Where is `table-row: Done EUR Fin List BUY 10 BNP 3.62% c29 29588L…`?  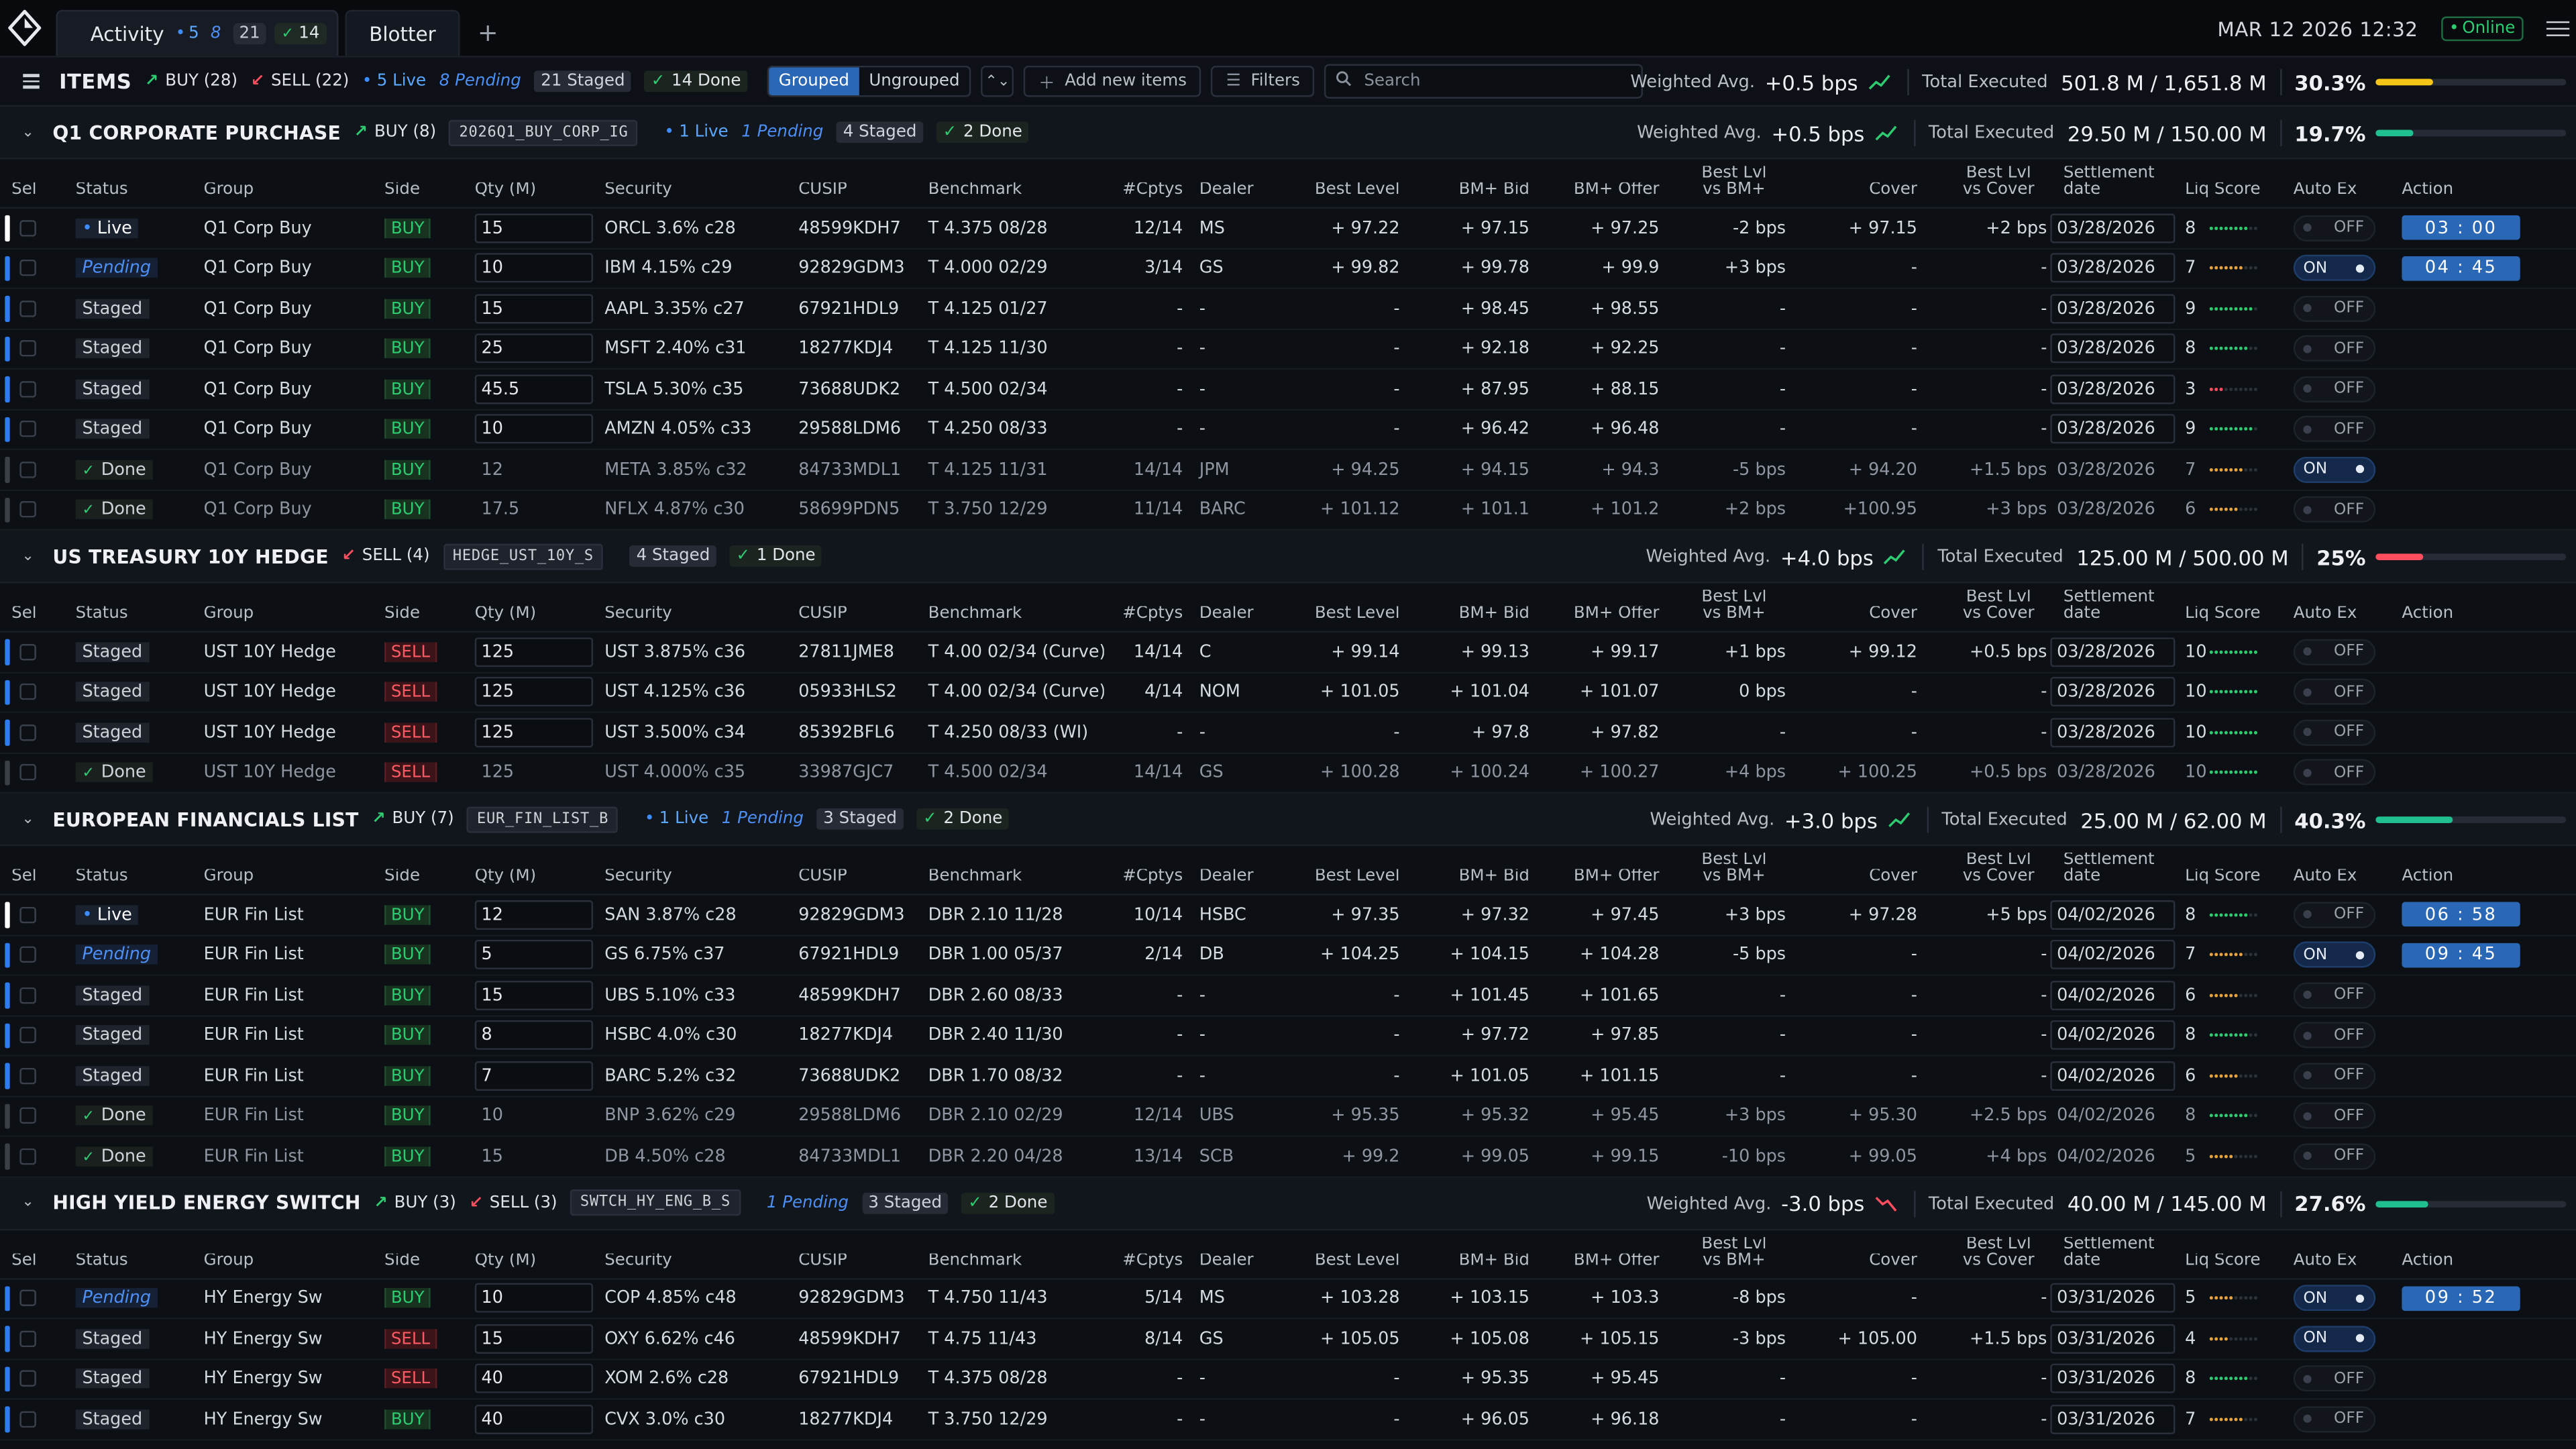 table-row: Done EUR Fin List BUY 10 BNP 3.62% c29 29588L… is located at coordinates (1288, 1117).